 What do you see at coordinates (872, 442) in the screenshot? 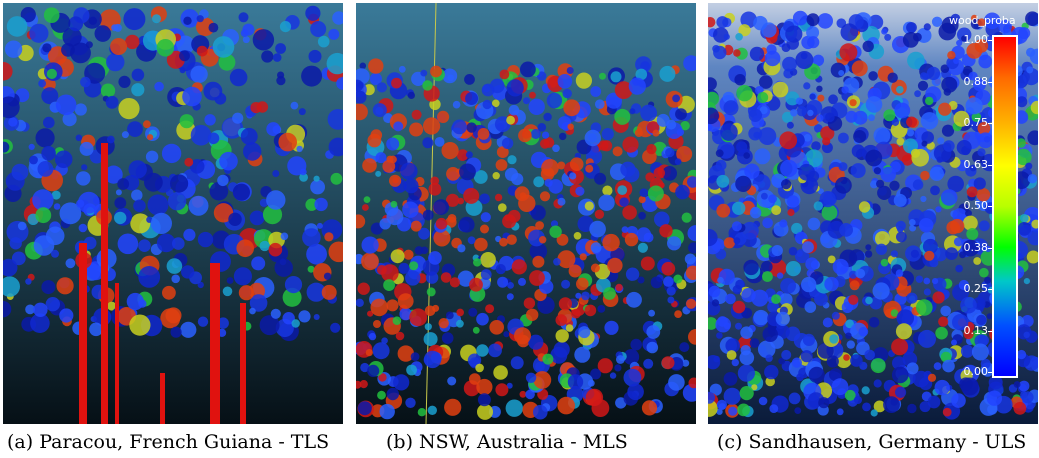
I see `caption-c: (c) Sandhausen, Germany - ULS` at bounding box center [872, 442].